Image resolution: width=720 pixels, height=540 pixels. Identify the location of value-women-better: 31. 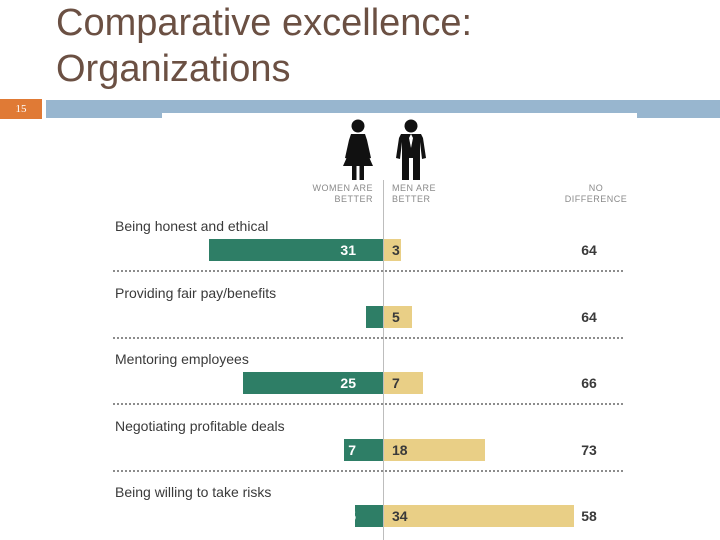
(348, 250).